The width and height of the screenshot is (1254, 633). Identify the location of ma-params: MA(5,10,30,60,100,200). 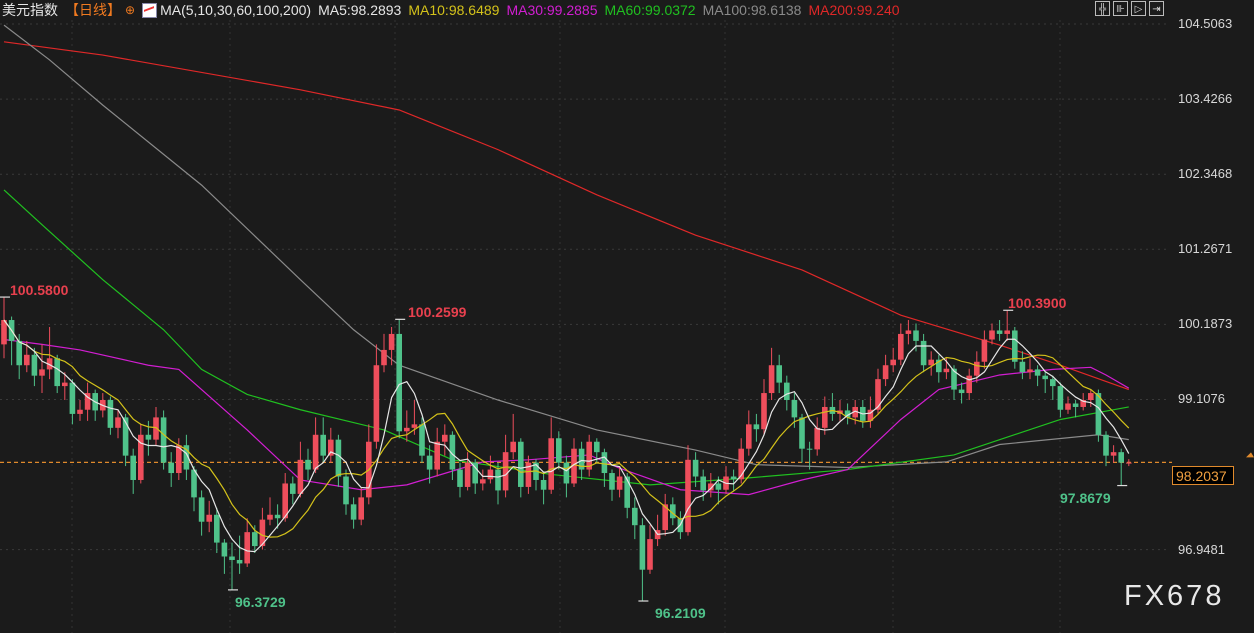
(236, 10).